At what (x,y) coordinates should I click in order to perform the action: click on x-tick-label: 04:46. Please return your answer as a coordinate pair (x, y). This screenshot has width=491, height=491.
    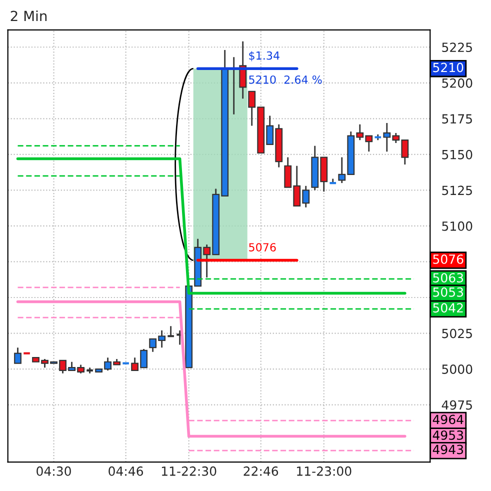
    Looking at the image, I should click on (126, 471).